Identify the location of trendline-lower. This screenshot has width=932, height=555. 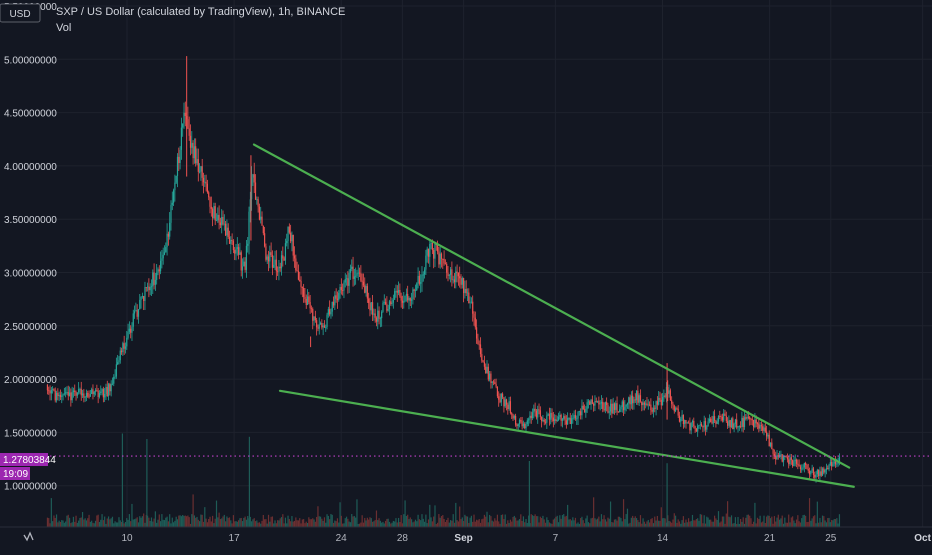
(566, 438).